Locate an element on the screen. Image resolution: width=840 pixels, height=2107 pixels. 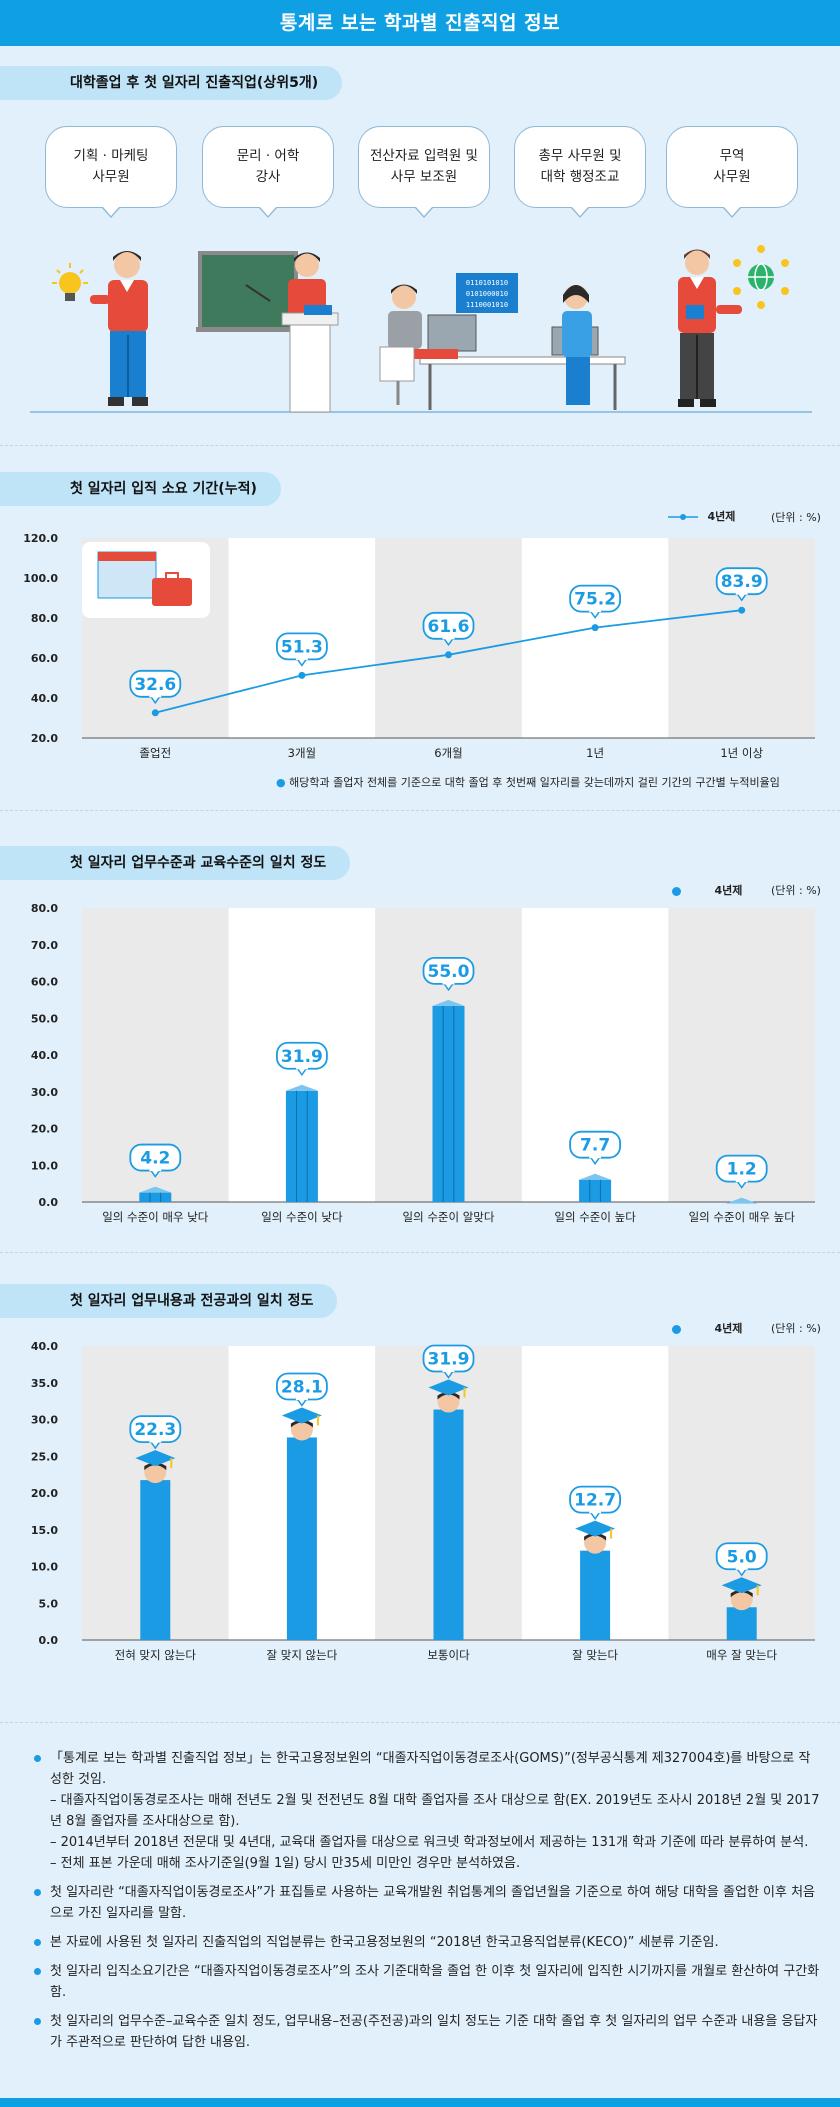
y-tick-label: 35.0 is located at coordinates (44, 1383).